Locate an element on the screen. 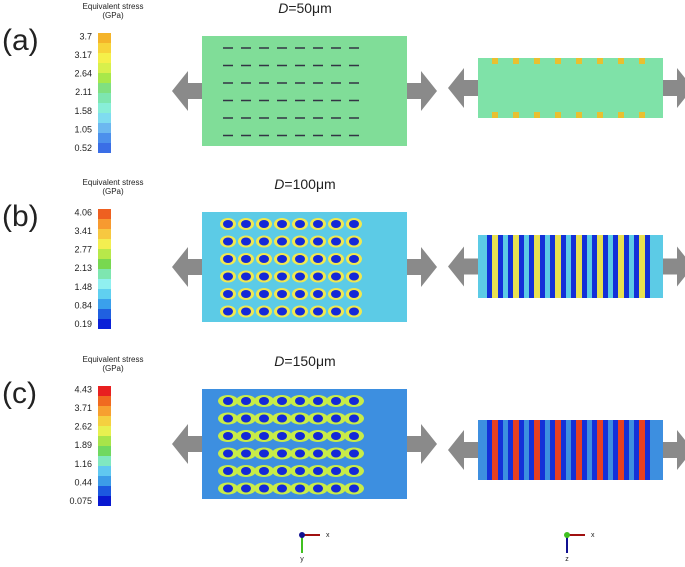 The height and width of the screenshot is (567, 685). legend-tick-label: 0.52 is located at coordinates (83, 148).